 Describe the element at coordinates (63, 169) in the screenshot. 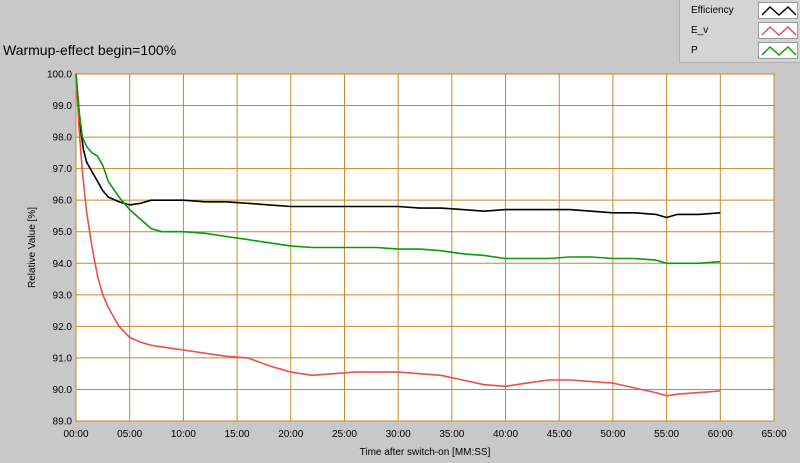

I see `y-tick-label: 97.0` at that location.